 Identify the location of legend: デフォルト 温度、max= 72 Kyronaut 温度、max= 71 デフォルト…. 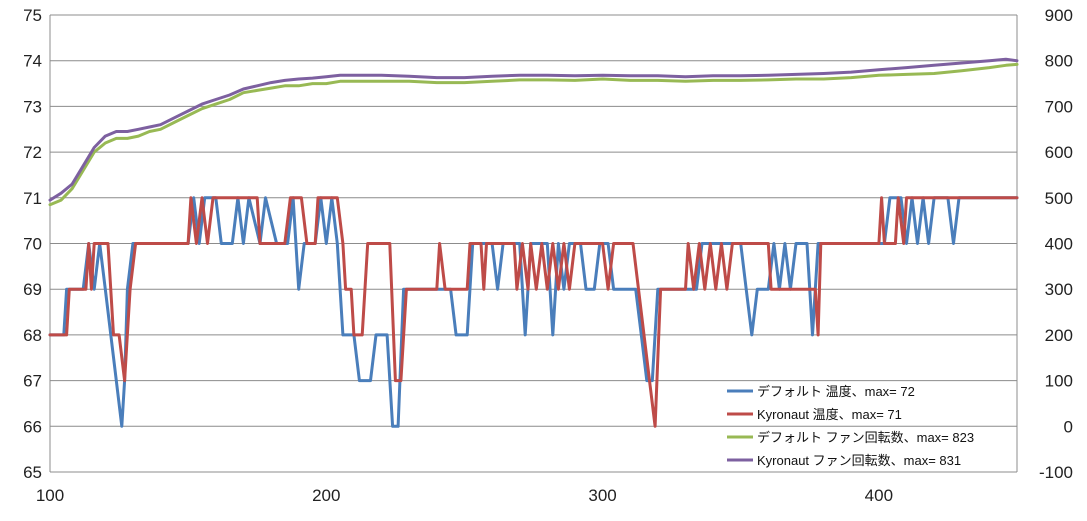
(850, 426).